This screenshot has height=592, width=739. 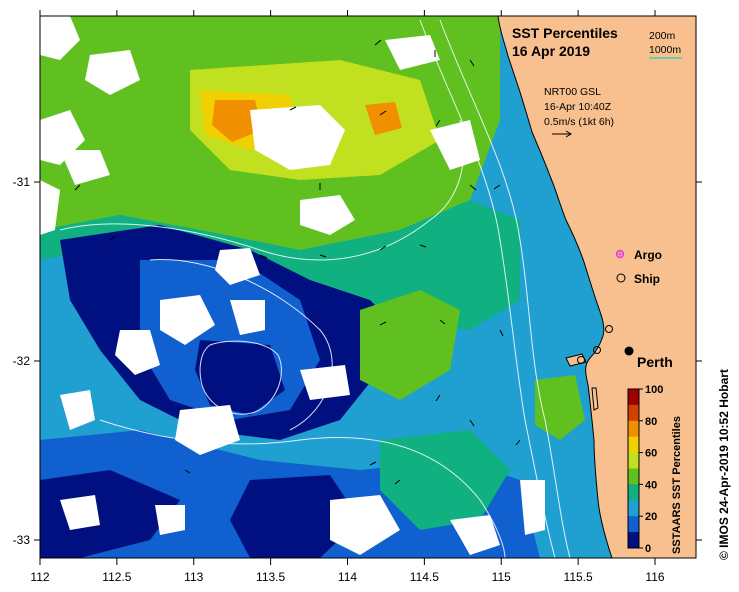 I want to click on region-deep-blue-core, so click(x=240, y=377).